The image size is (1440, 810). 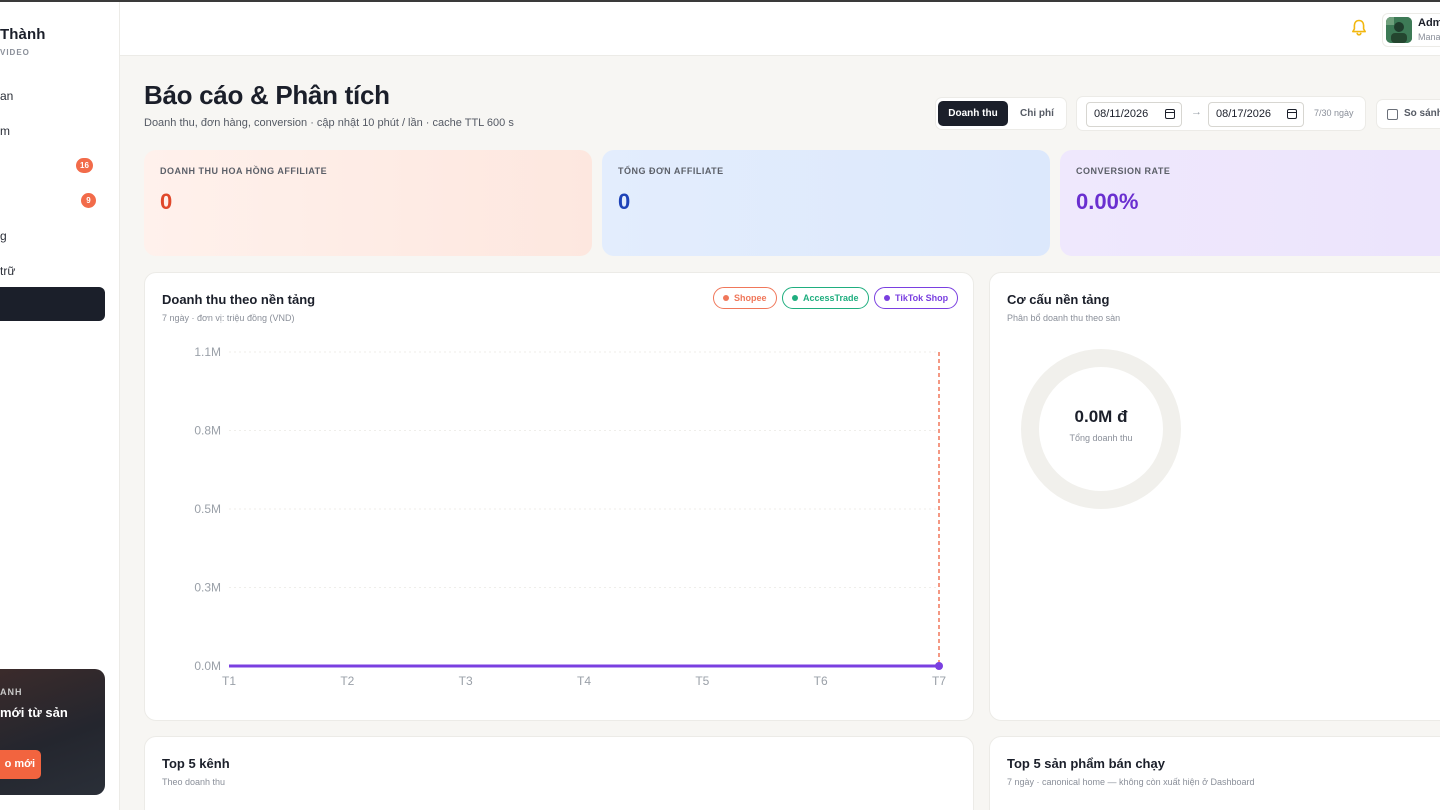 I want to click on panel-title: Cơ cấu nền tảng, so click(x=1058, y=299).